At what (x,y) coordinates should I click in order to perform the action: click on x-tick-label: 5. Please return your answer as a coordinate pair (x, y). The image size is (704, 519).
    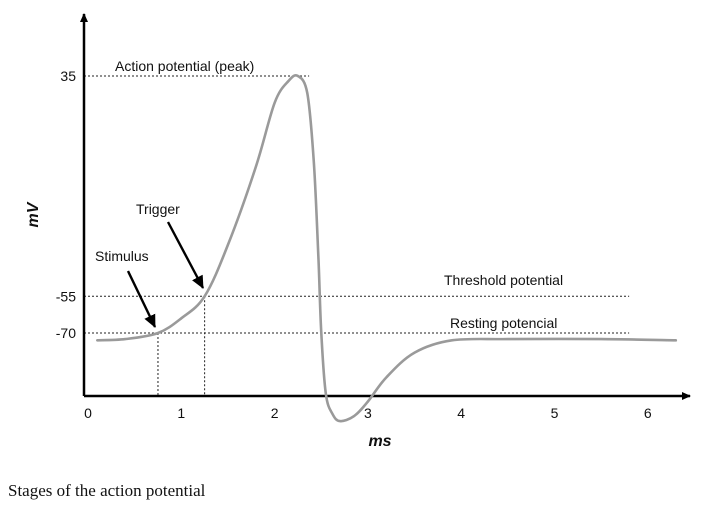
    Looking at the image, I should click on (555, 413).